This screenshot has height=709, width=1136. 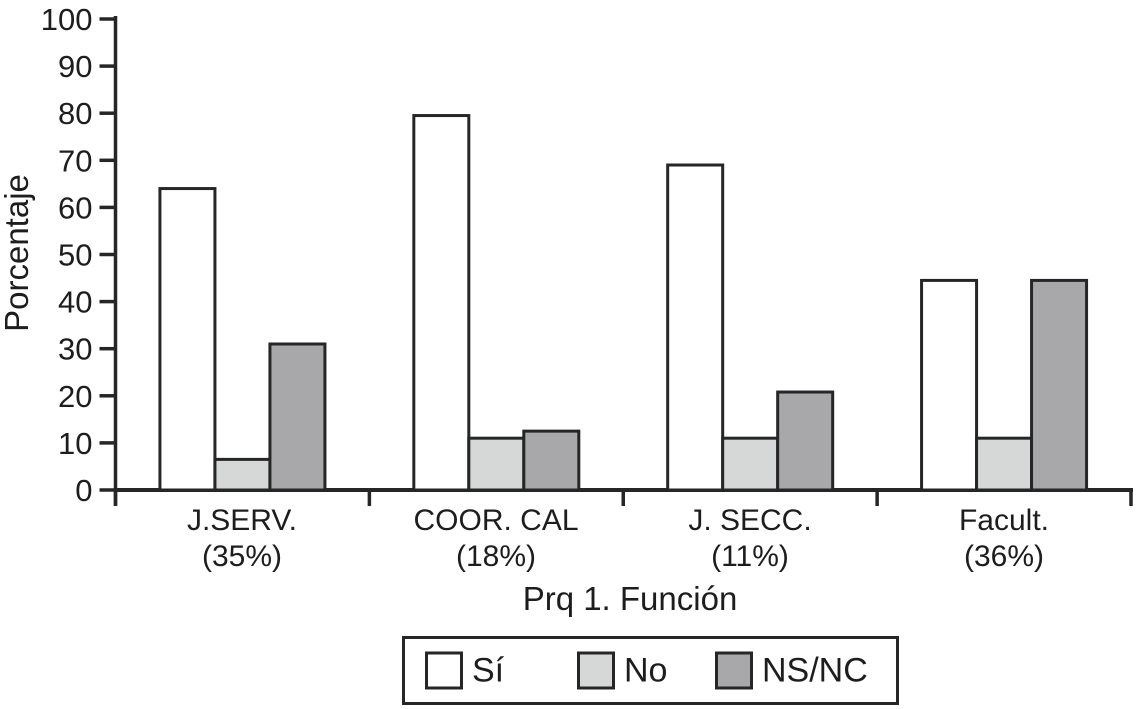 What do you see at coordinates (242, 556) in the screenshot?
I see `category-share: (35%)` at bounding box center [242, 556].